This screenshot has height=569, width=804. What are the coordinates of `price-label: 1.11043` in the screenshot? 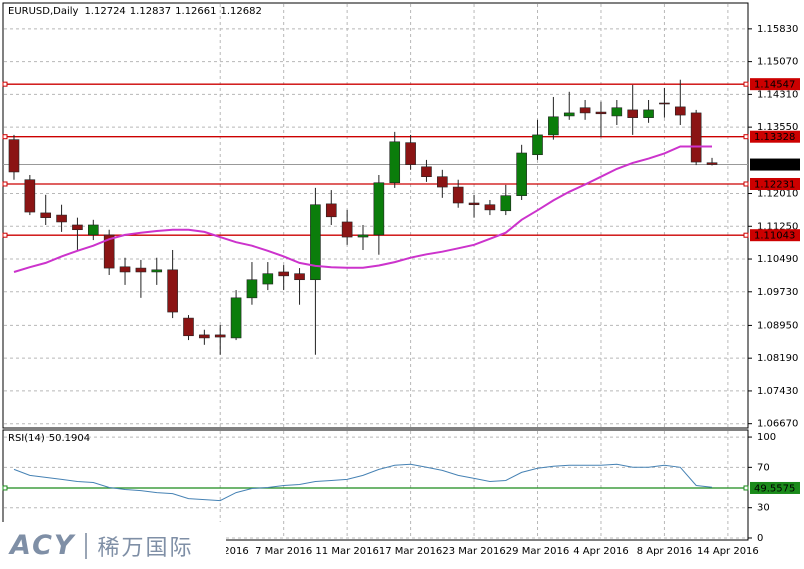 It's located at (774, 236).